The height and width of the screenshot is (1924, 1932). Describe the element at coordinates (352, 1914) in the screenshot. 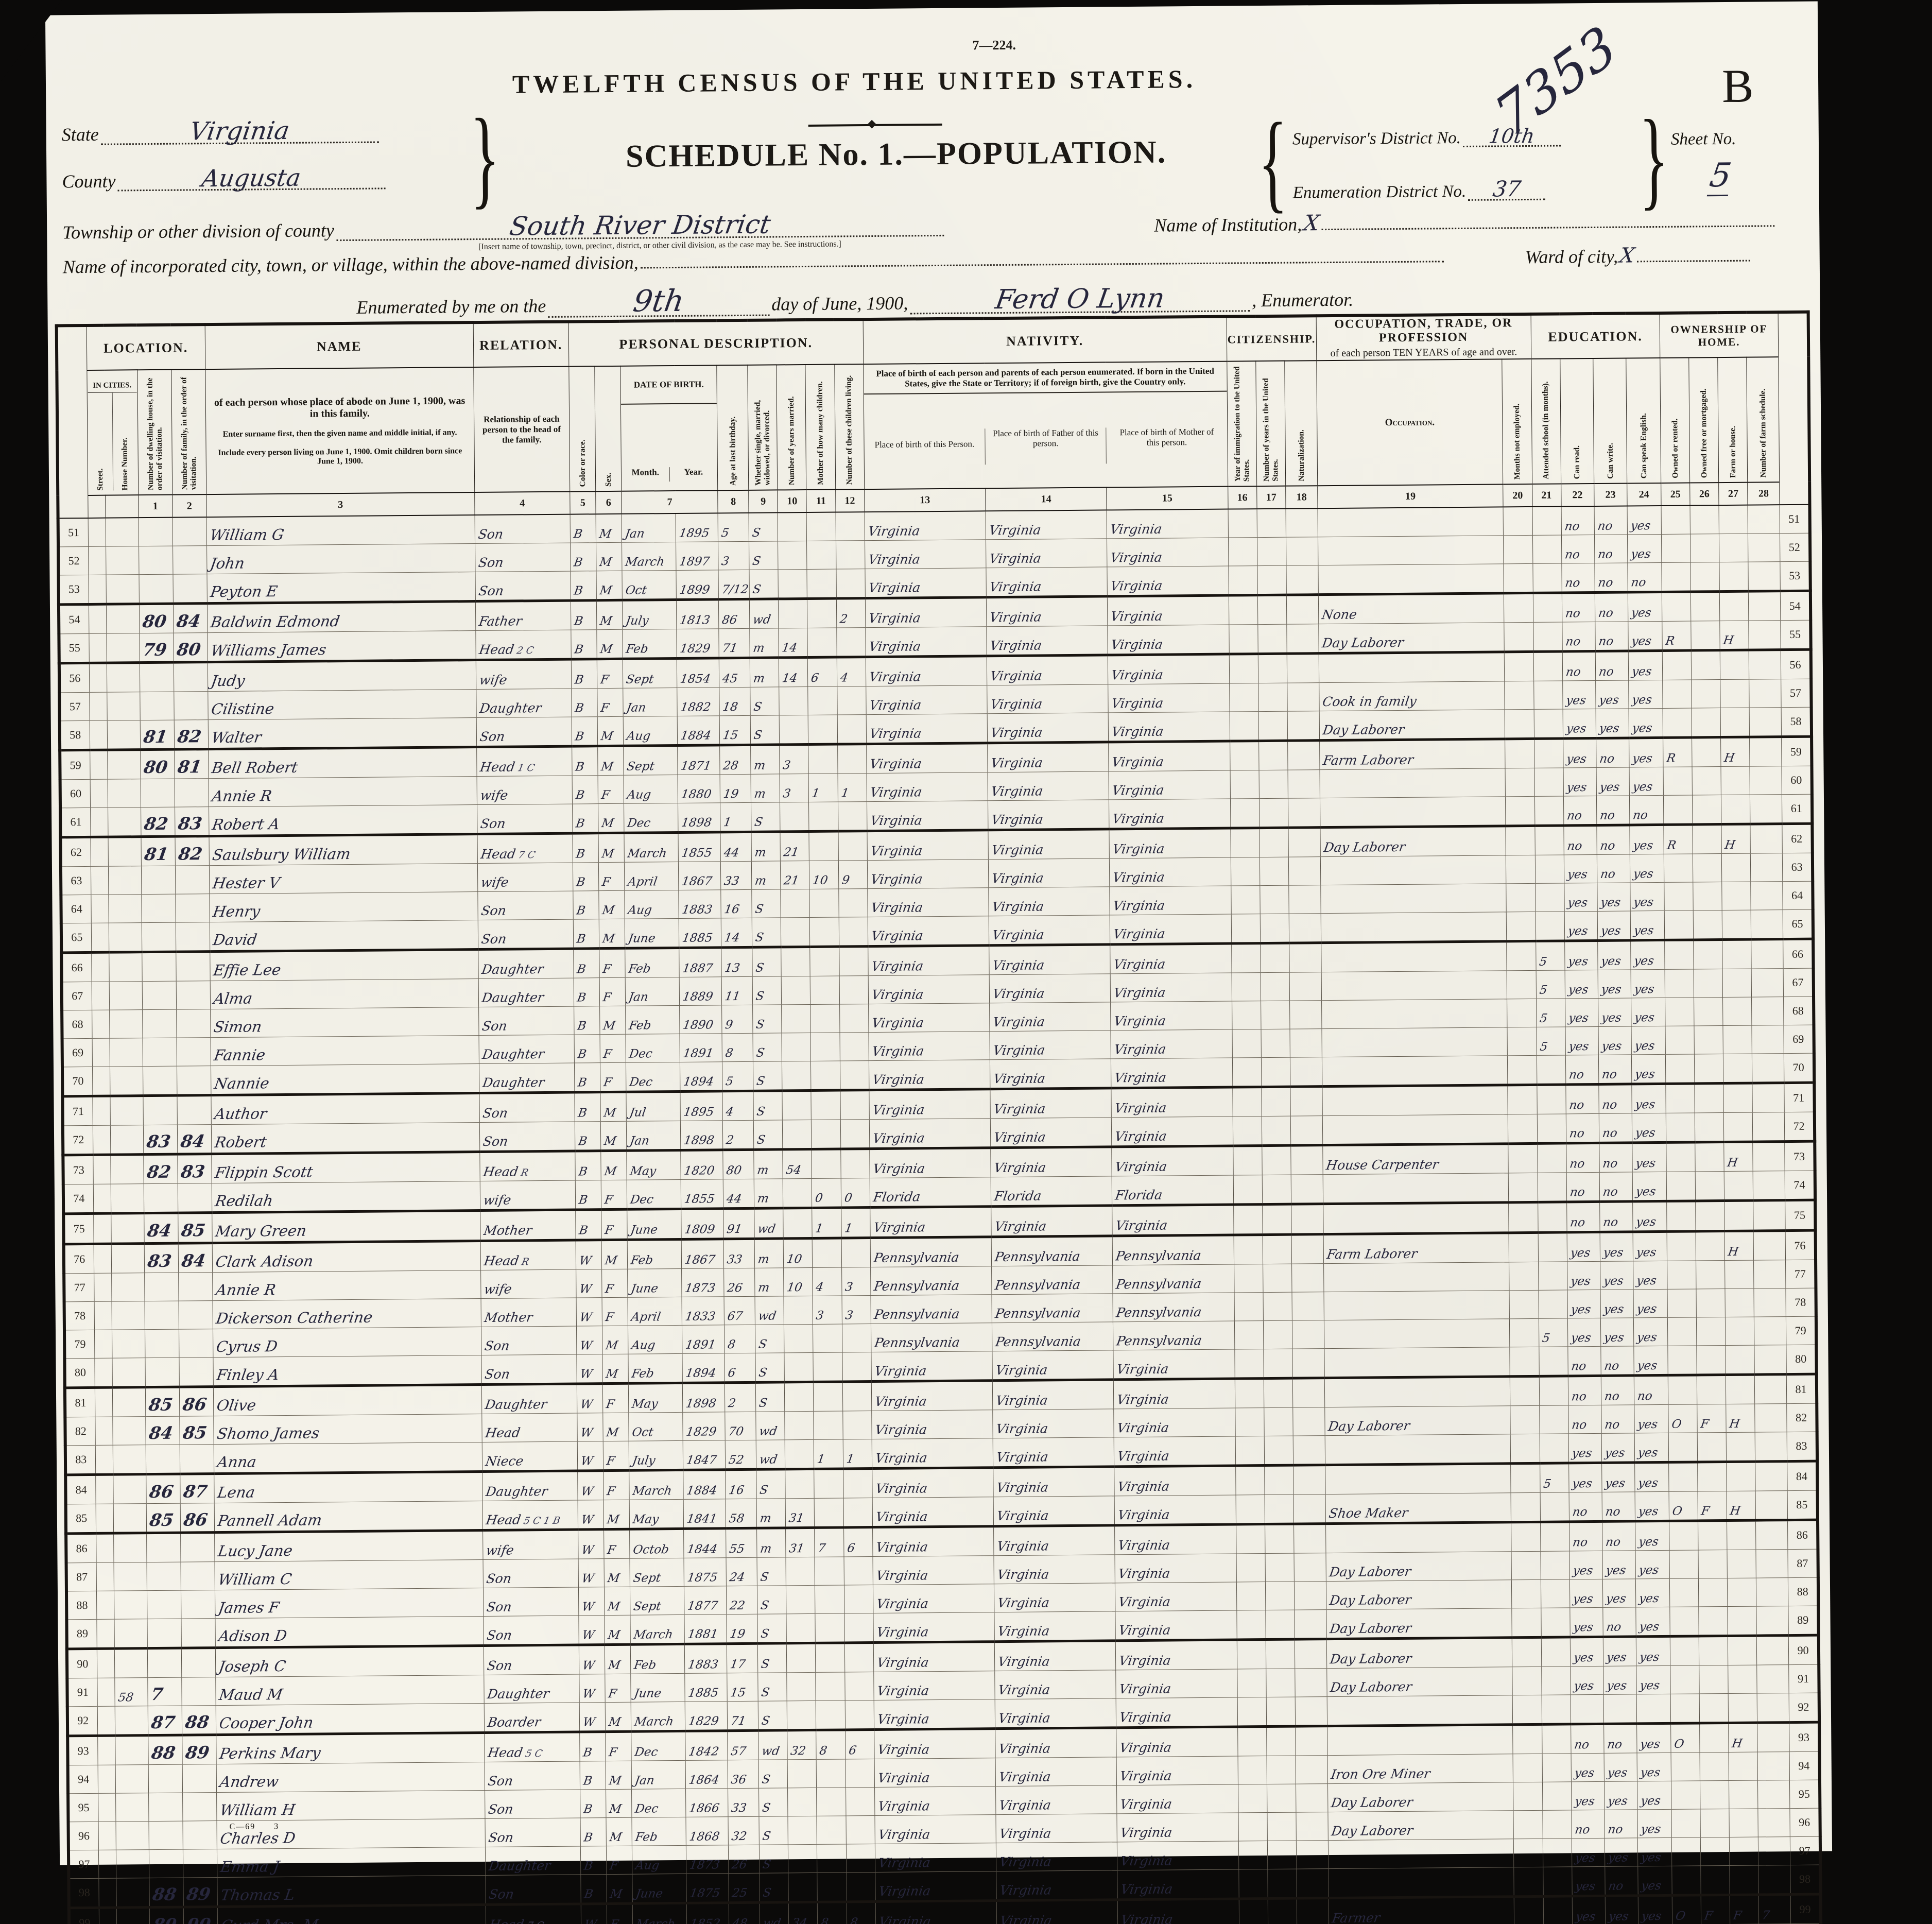

I see `cell-nm: Curd Mrs. M` at that location.